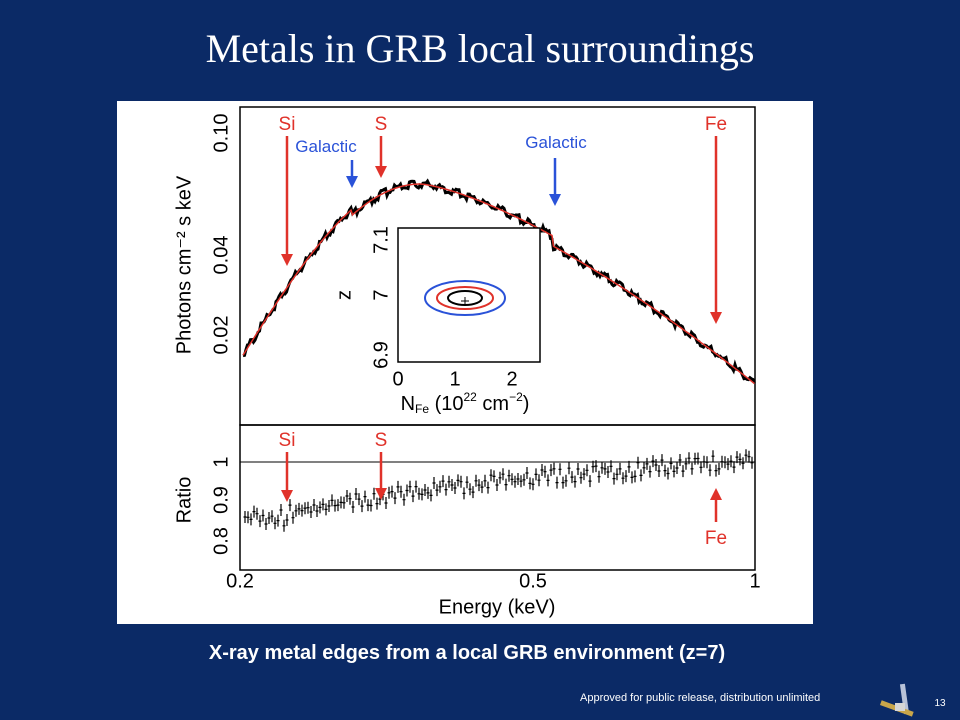 The image size is (960, 720). What do you see at coordinates (754, 581) in the screenshot?
I see `x-tick-label: 1` at bounding box center [754, 581].